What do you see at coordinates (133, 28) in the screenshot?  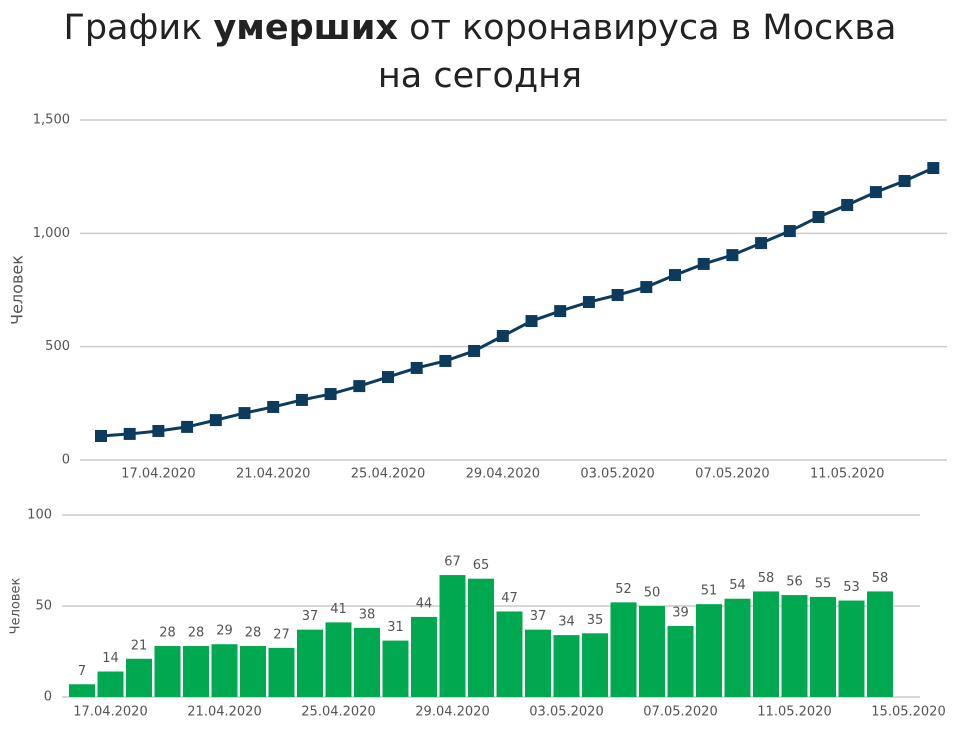 I see `title-part: График` at bounding box center [133, 28].